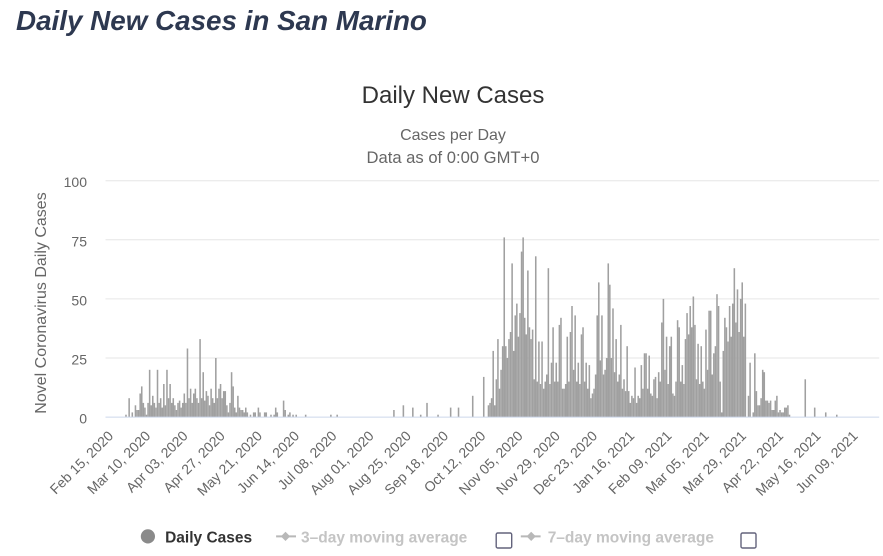  Describe the element at coordinates (76, 182) in the screenshot. I see `svg-text: 100` at that location.